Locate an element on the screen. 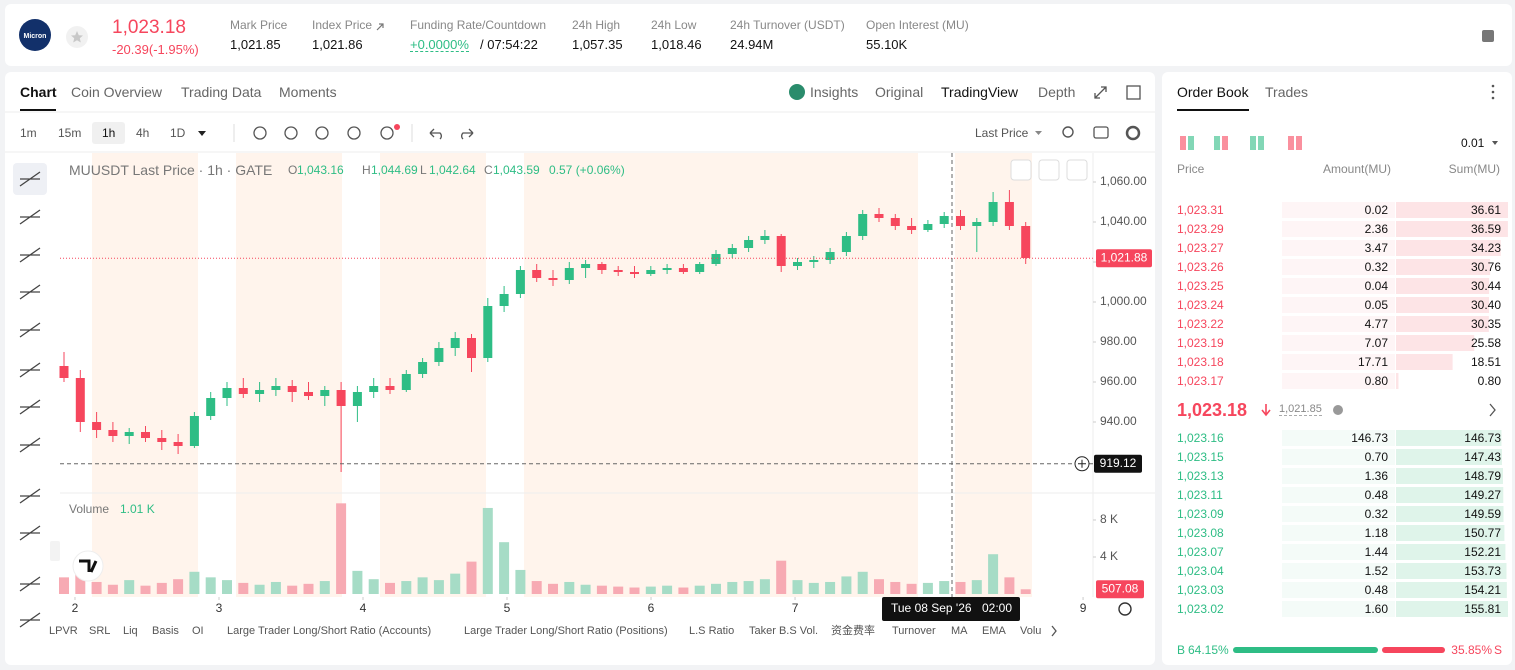  indicator-button: SRL is located at coordinates (100, 631).